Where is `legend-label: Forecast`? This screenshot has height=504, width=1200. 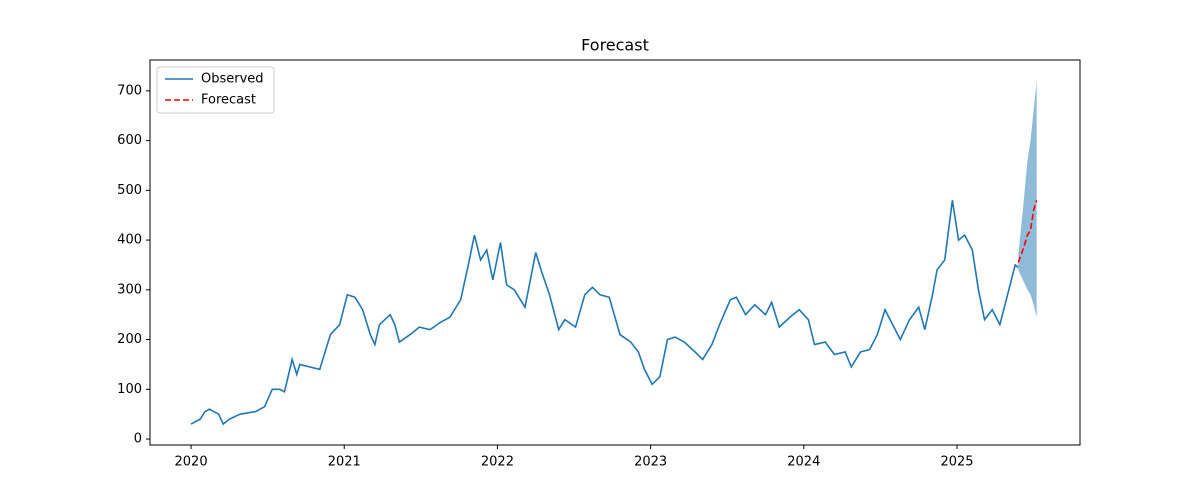 legend-label: Forecast is located at coordinates (228, 100).